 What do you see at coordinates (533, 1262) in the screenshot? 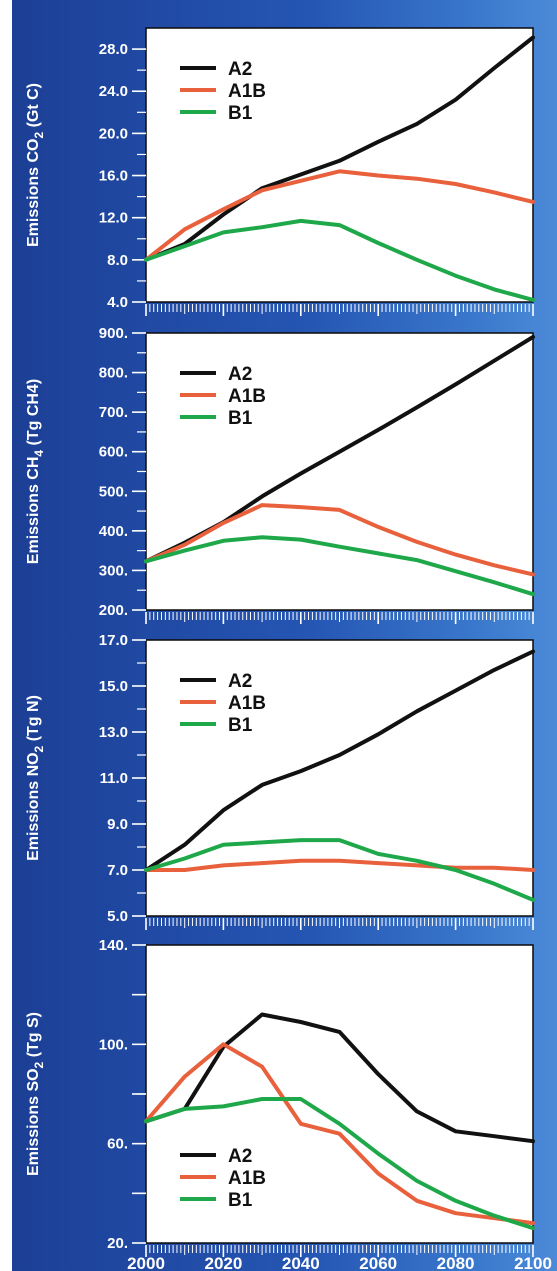
I see `x-tick-label: 2100` at bounding box center [533, 1262].